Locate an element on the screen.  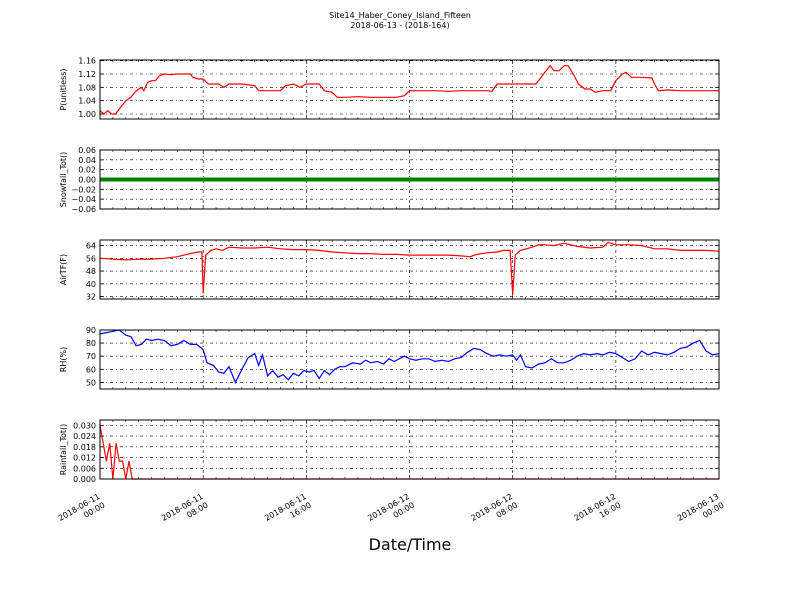
panel-3: 32 40 48 56 64 AirTF(F) is located at coordinates (389, 270).